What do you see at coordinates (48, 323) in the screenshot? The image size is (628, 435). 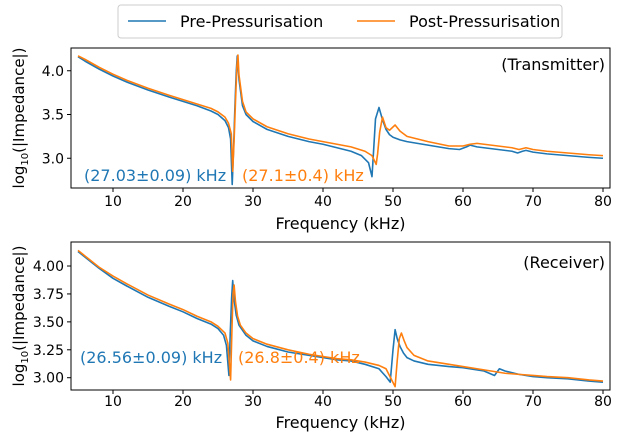 I see `y-tick-label: 3.50` at bounding box center [48, 323].